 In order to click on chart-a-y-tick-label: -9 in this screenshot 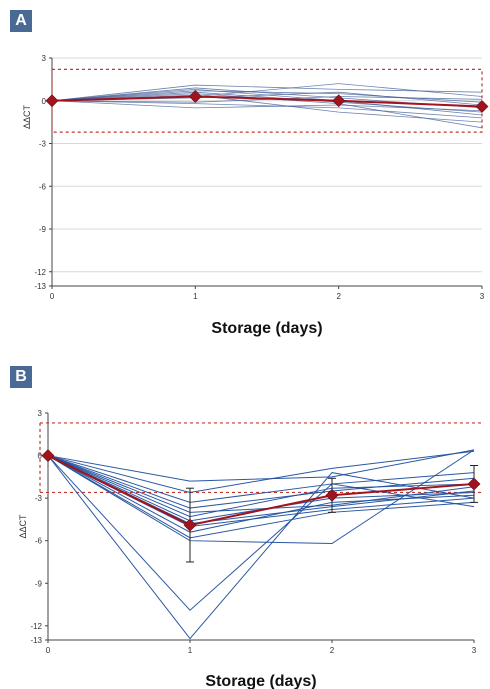, I will do `click(43, 229)`.